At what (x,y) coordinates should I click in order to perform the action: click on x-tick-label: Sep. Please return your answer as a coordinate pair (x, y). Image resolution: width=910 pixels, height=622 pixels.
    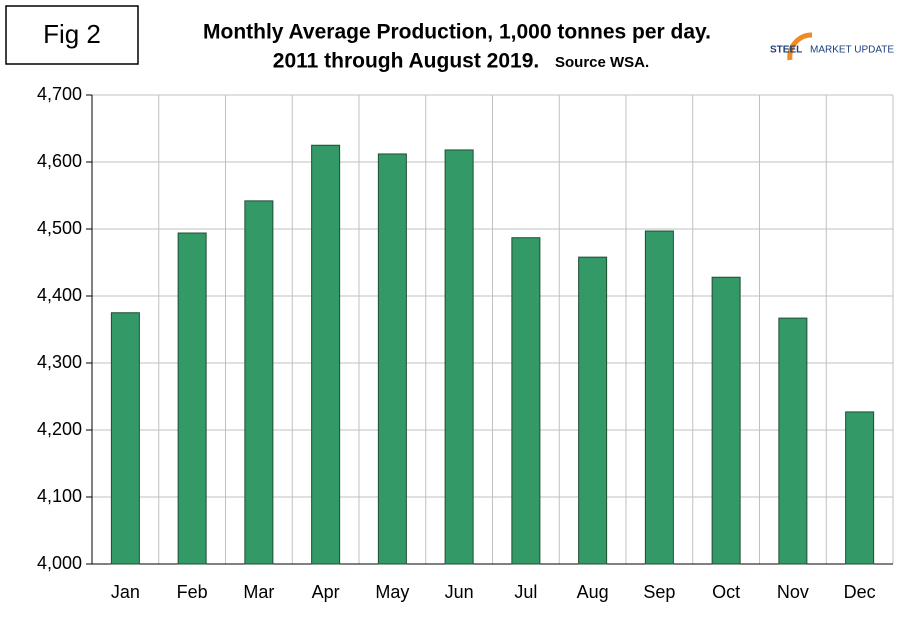
    Looking at the image, I should click on (659, 592).